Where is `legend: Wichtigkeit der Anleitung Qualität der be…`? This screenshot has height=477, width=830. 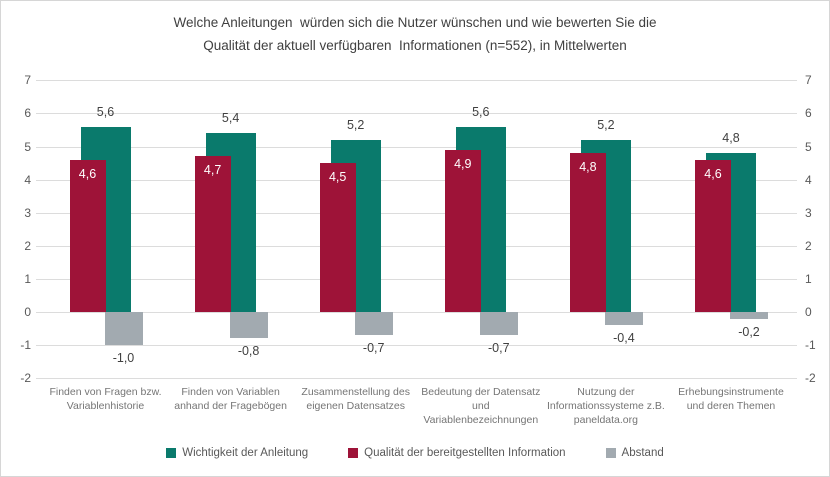
legend: Wichtigkeit der Anleitung Qualität der be… is located at coordinates (415, 453).